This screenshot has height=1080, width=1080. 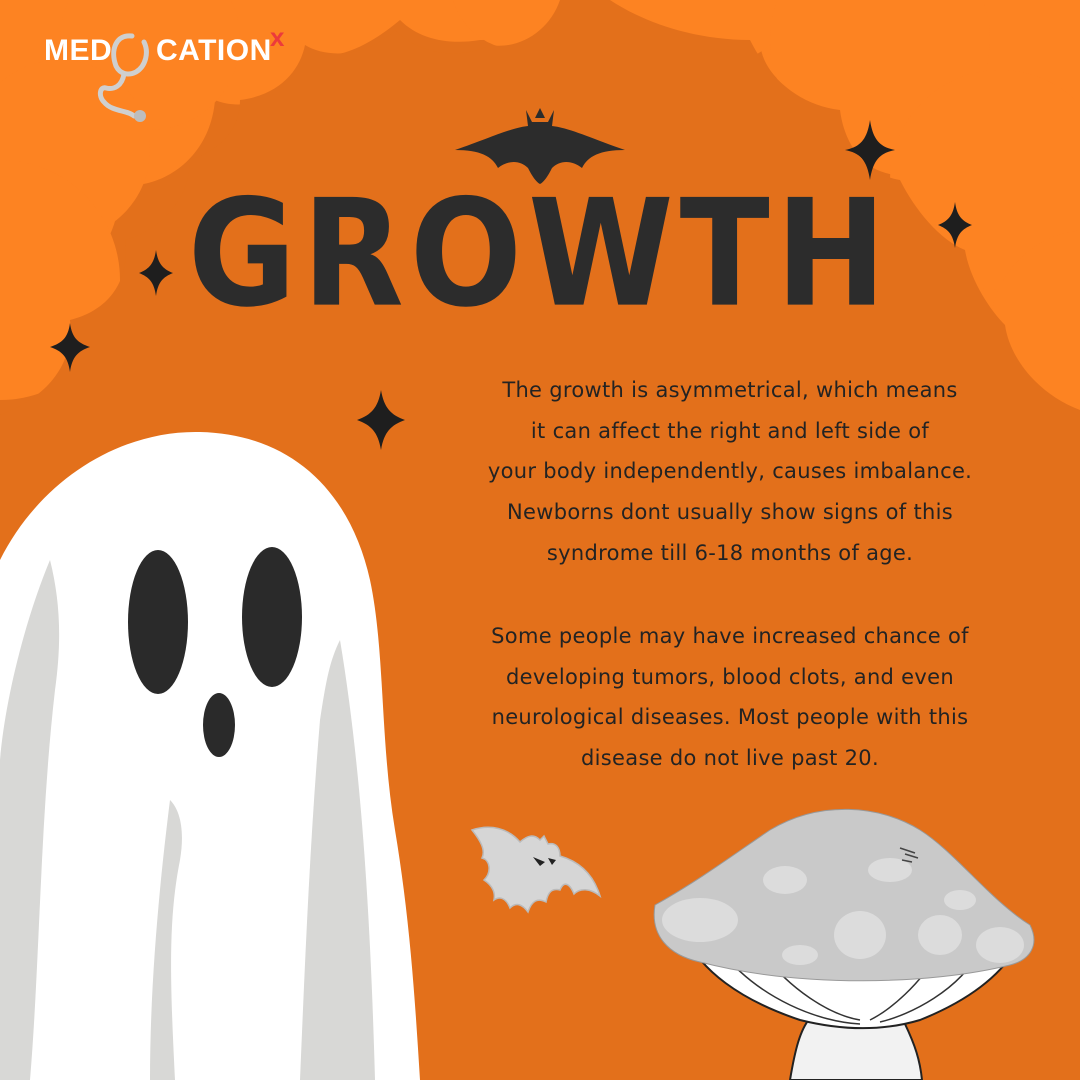 I want to click on page-title: GROWTH, so click(x=540, y=254).